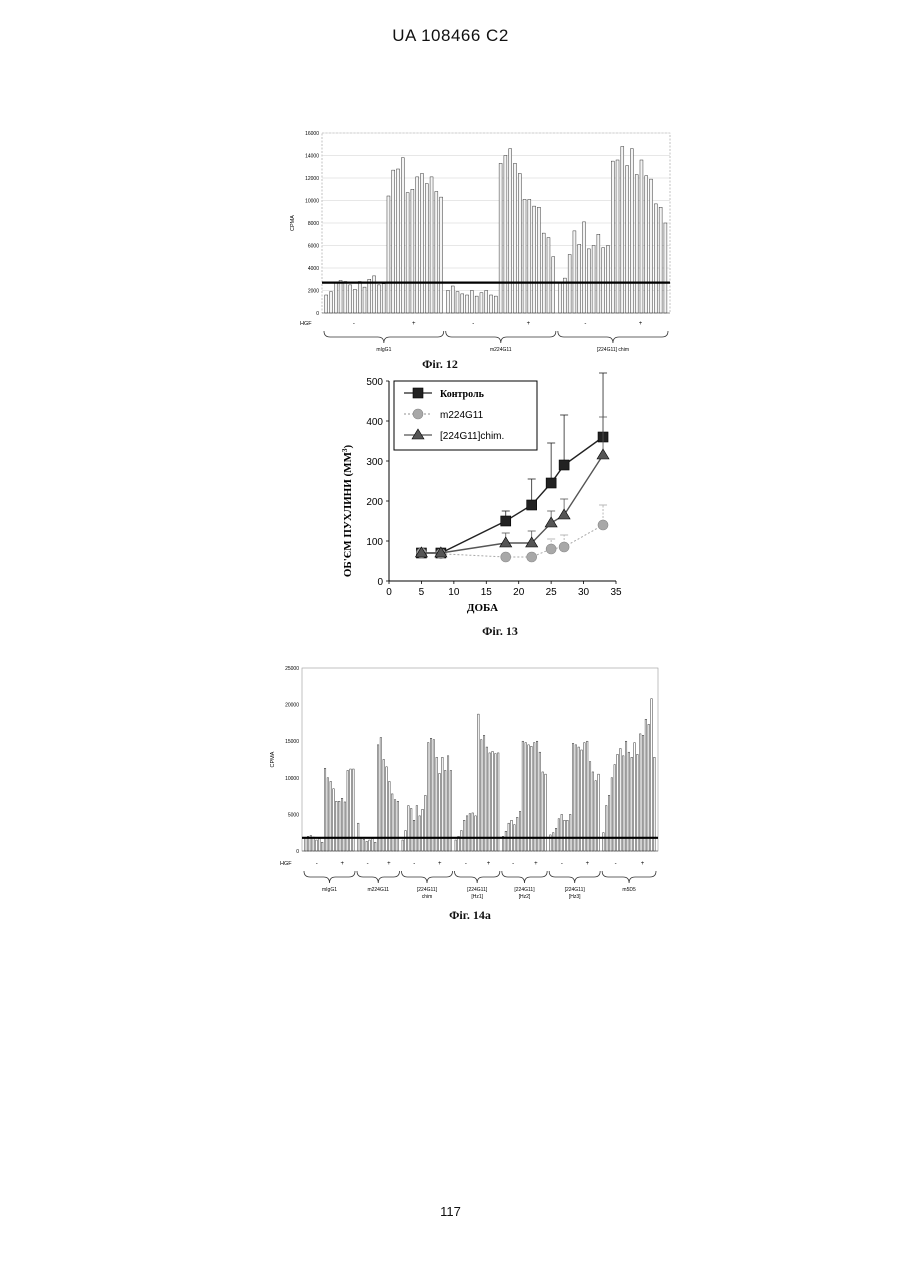 The image size is (901, 1273). I want to click on y-tick-label: 5000, so click(293, 815).